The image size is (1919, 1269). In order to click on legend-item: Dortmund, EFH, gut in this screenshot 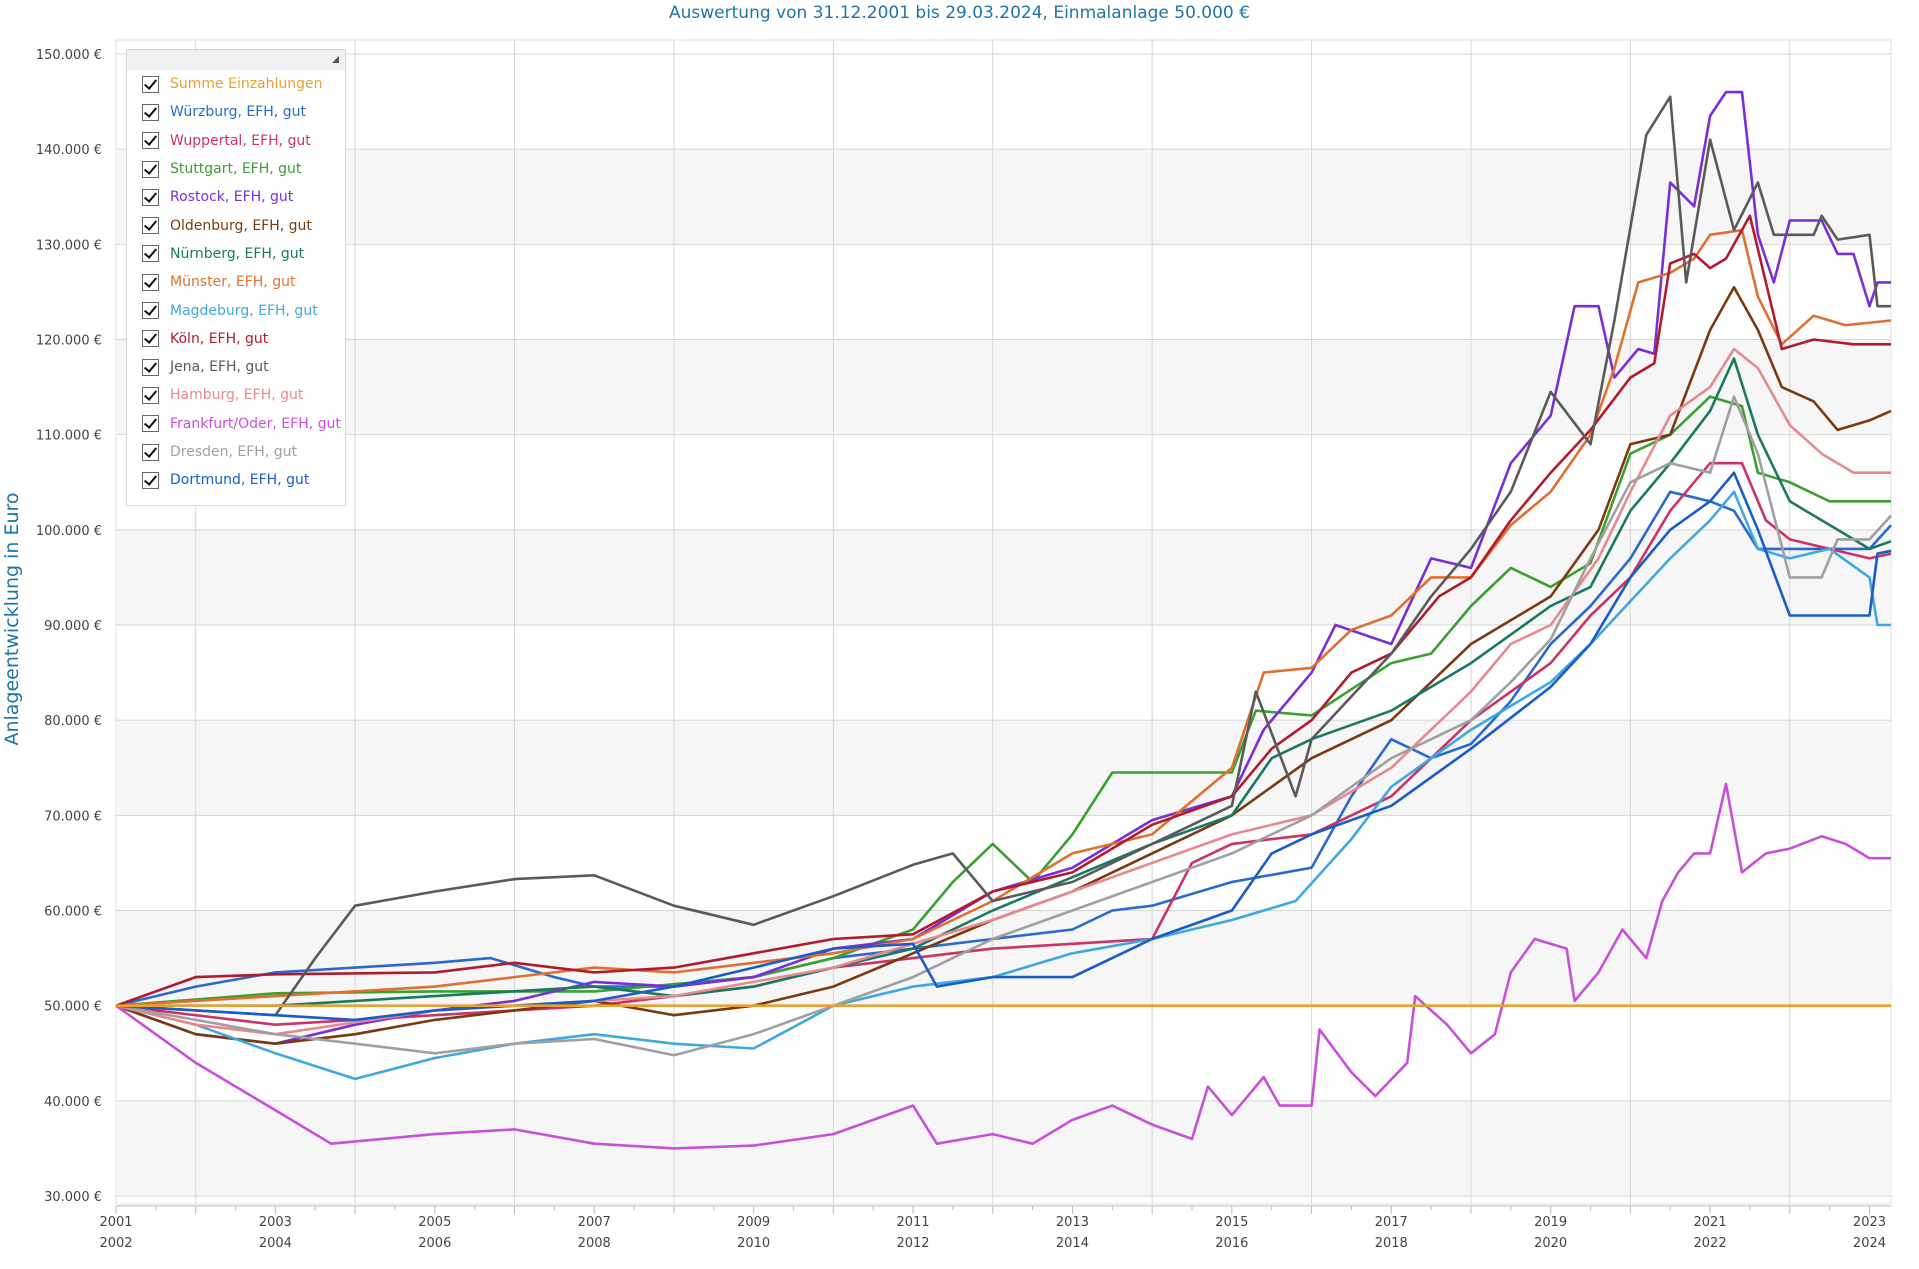, I will do `click(236, 480)`.